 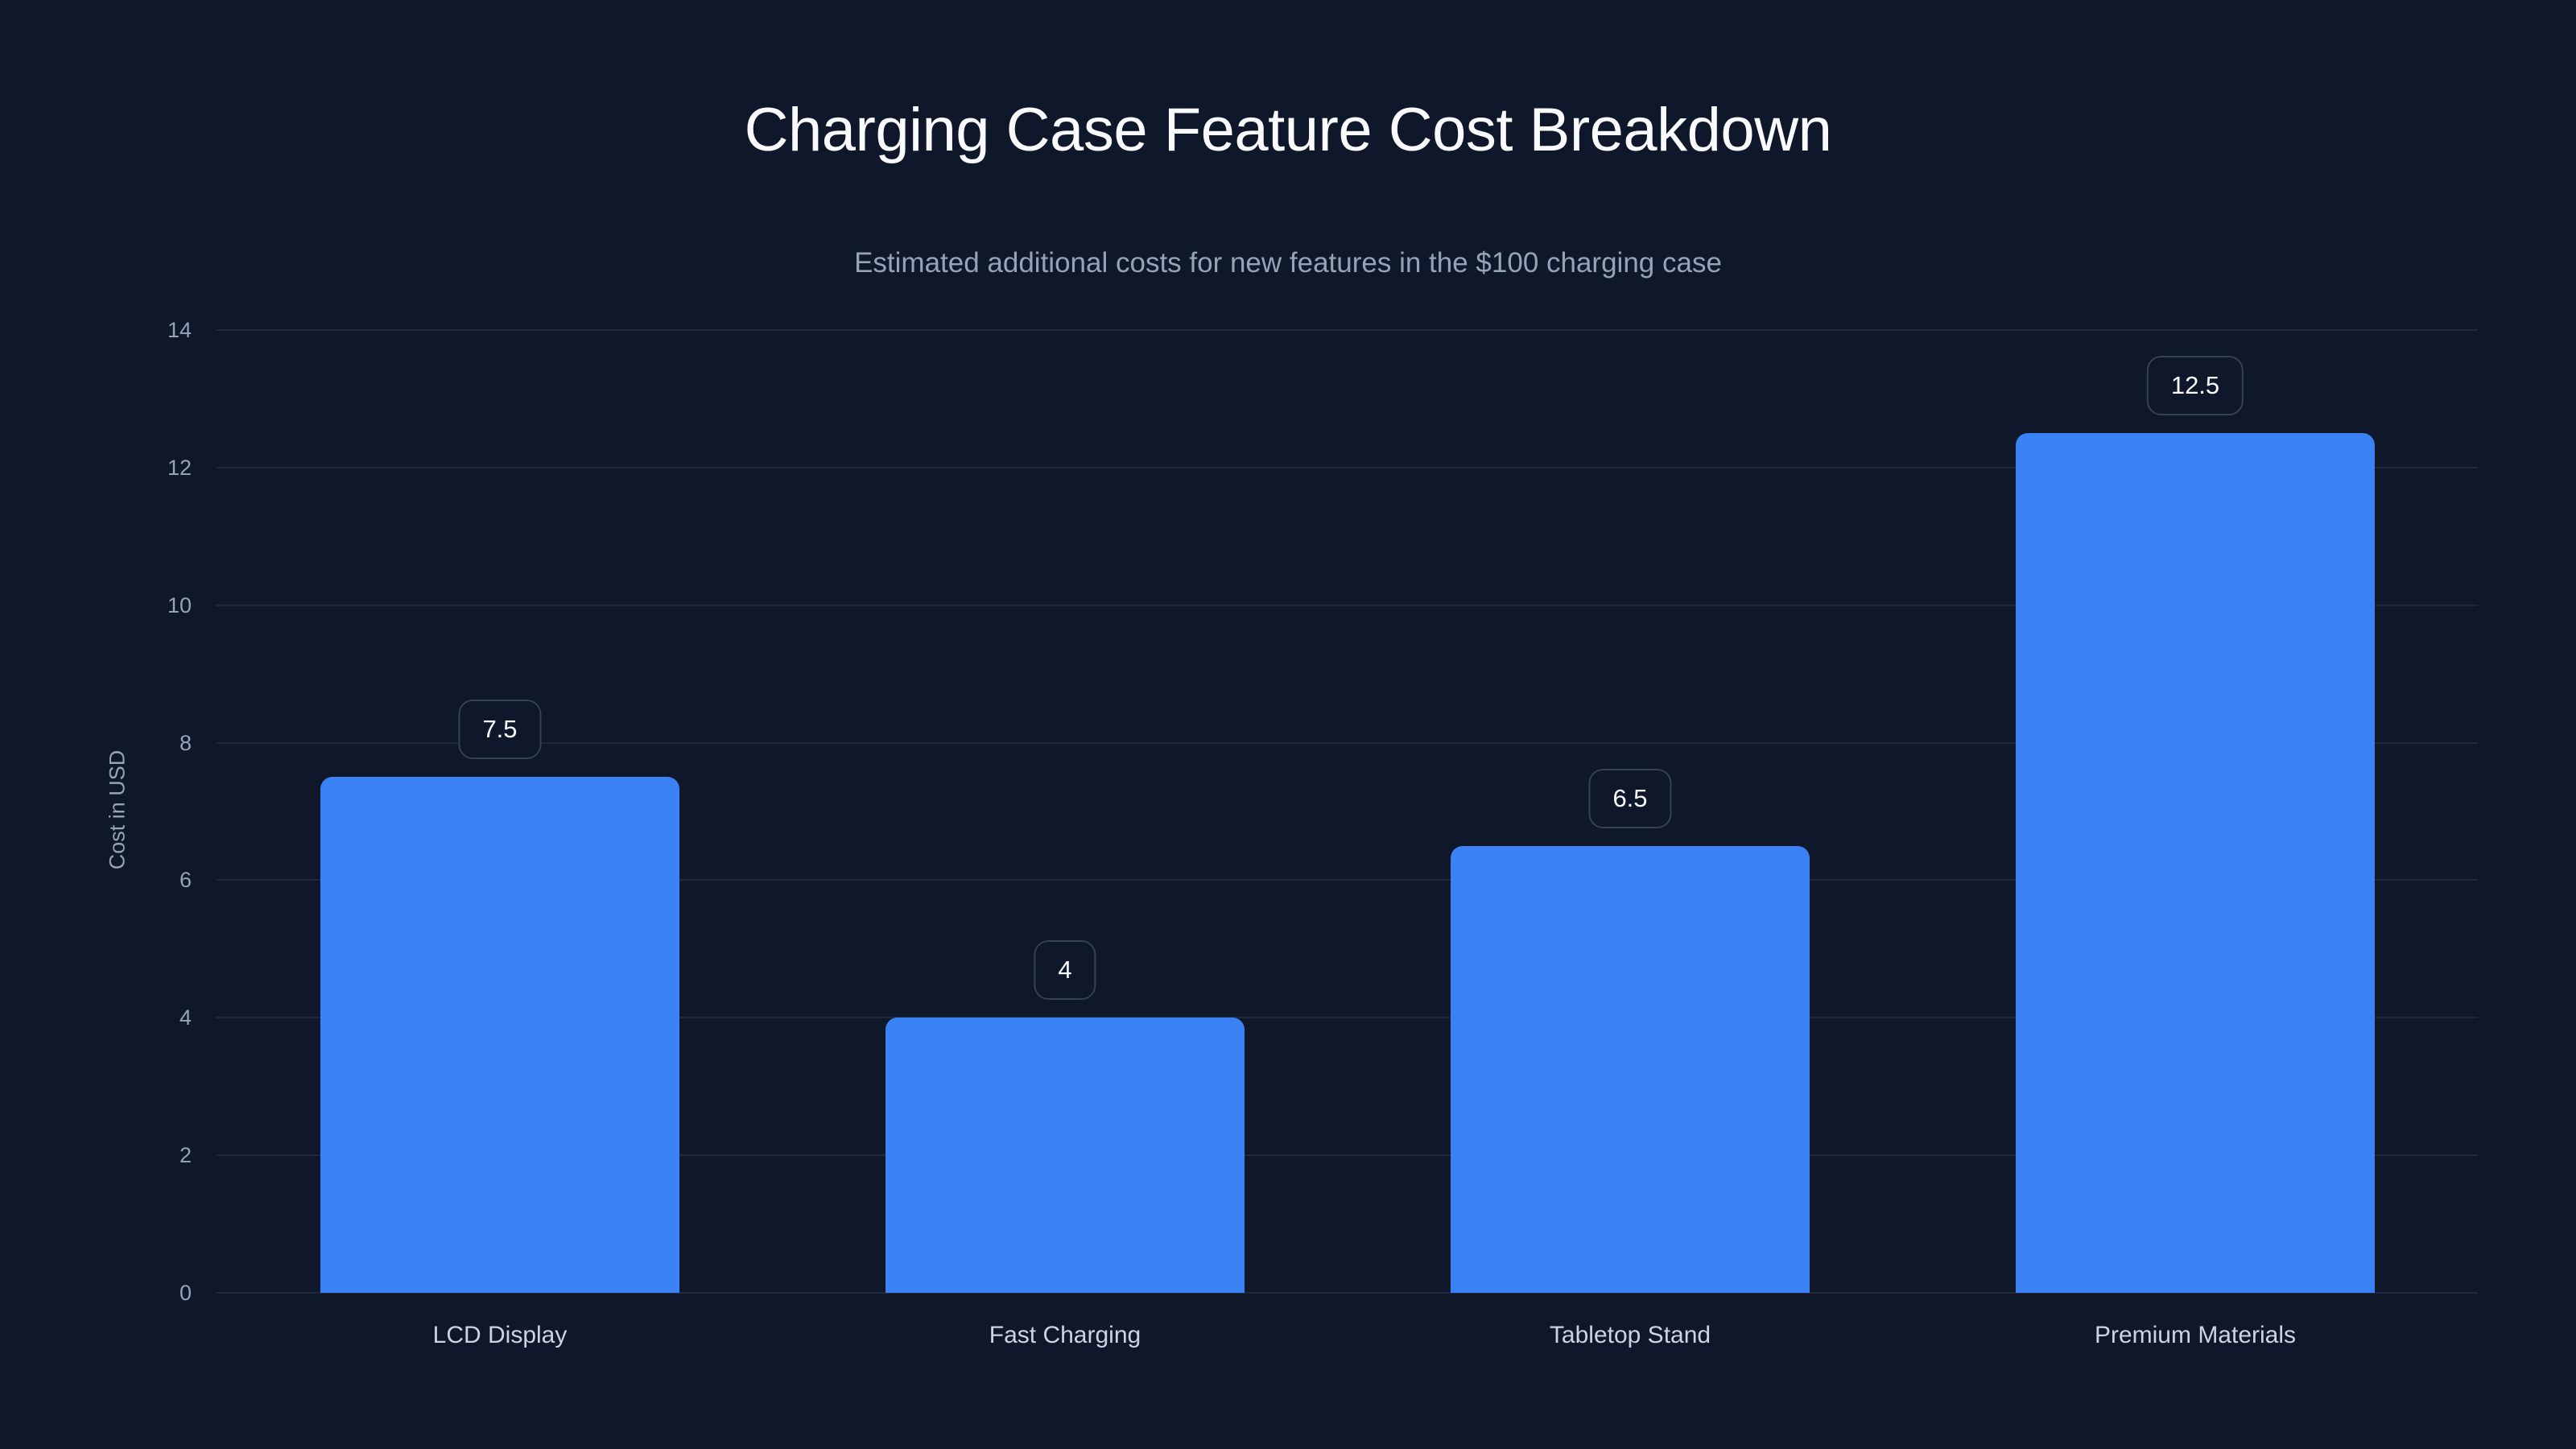 What do you see at coordinates (500, 1335) in the screenshot?
I see `x-tick-label: LCD Display` at bounding box center [500, 1335].